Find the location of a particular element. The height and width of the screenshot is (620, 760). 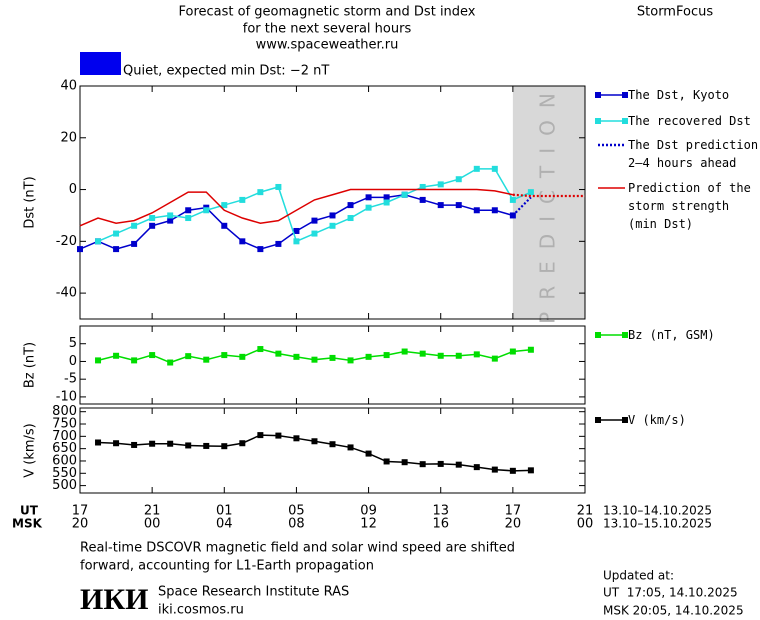

plot-frame is located at coordinates (332, 365).